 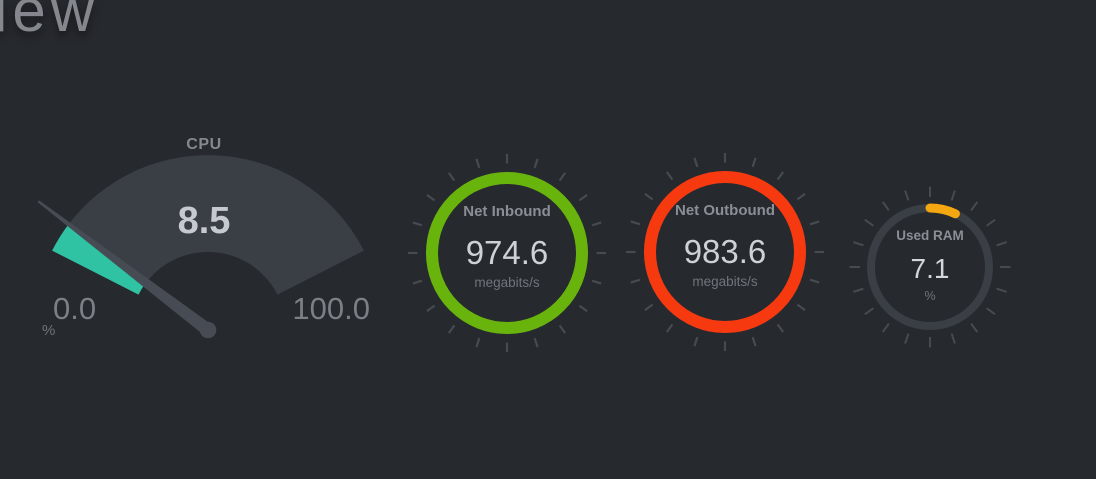 I want to click on cpu-gauge-max-label: 100.0, so click(x=331, y=308).